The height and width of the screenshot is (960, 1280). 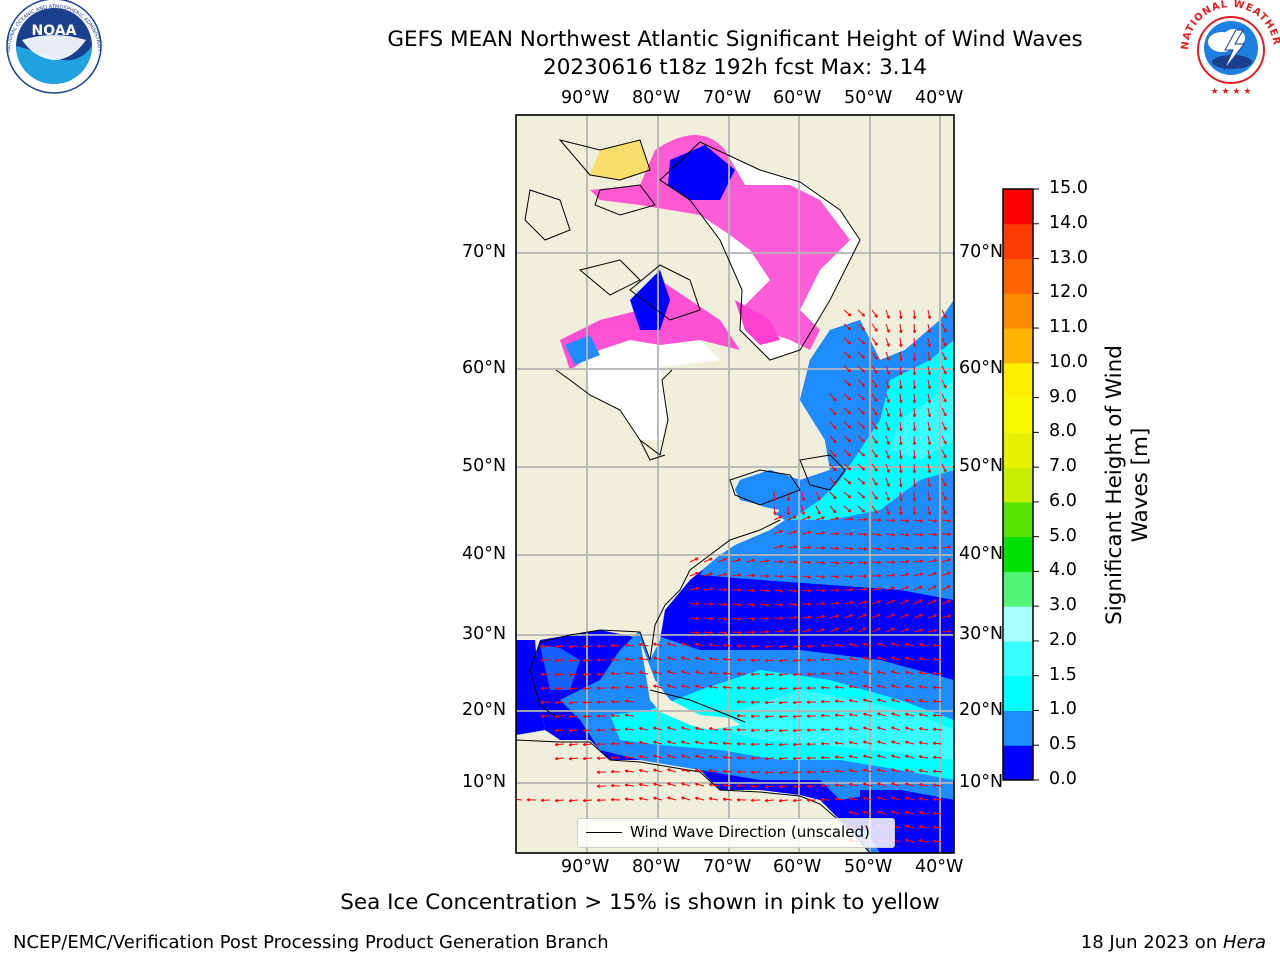 I want to click on map-legend: Wind Wave Direction (unscaled), so click(x=736, y=833).